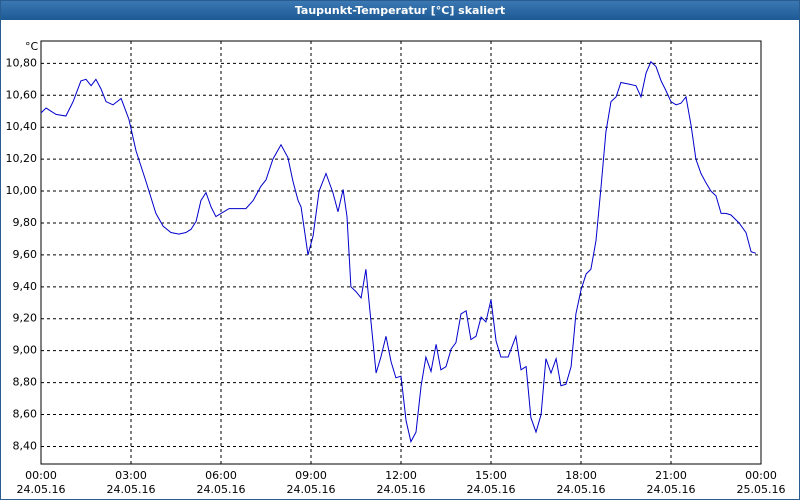 The height and width of the screenshot is (503, 800). Describe the element at coordinates (22, 158) in the screenshot. I see `y-tick-label: 10,20` at that location.